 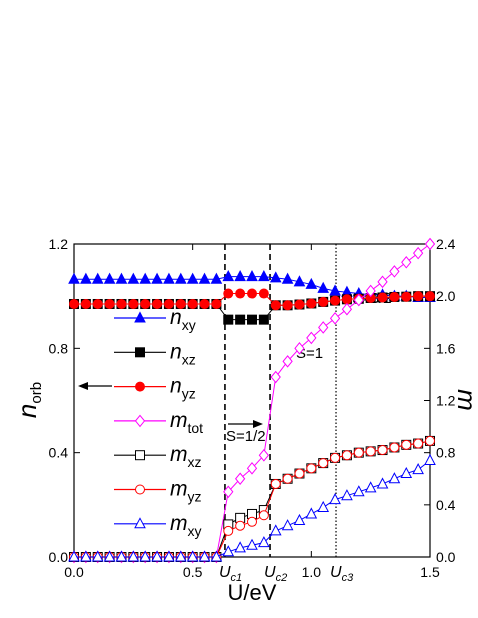 I want to click on legend-label: nyz, so click(x=183, y=388).